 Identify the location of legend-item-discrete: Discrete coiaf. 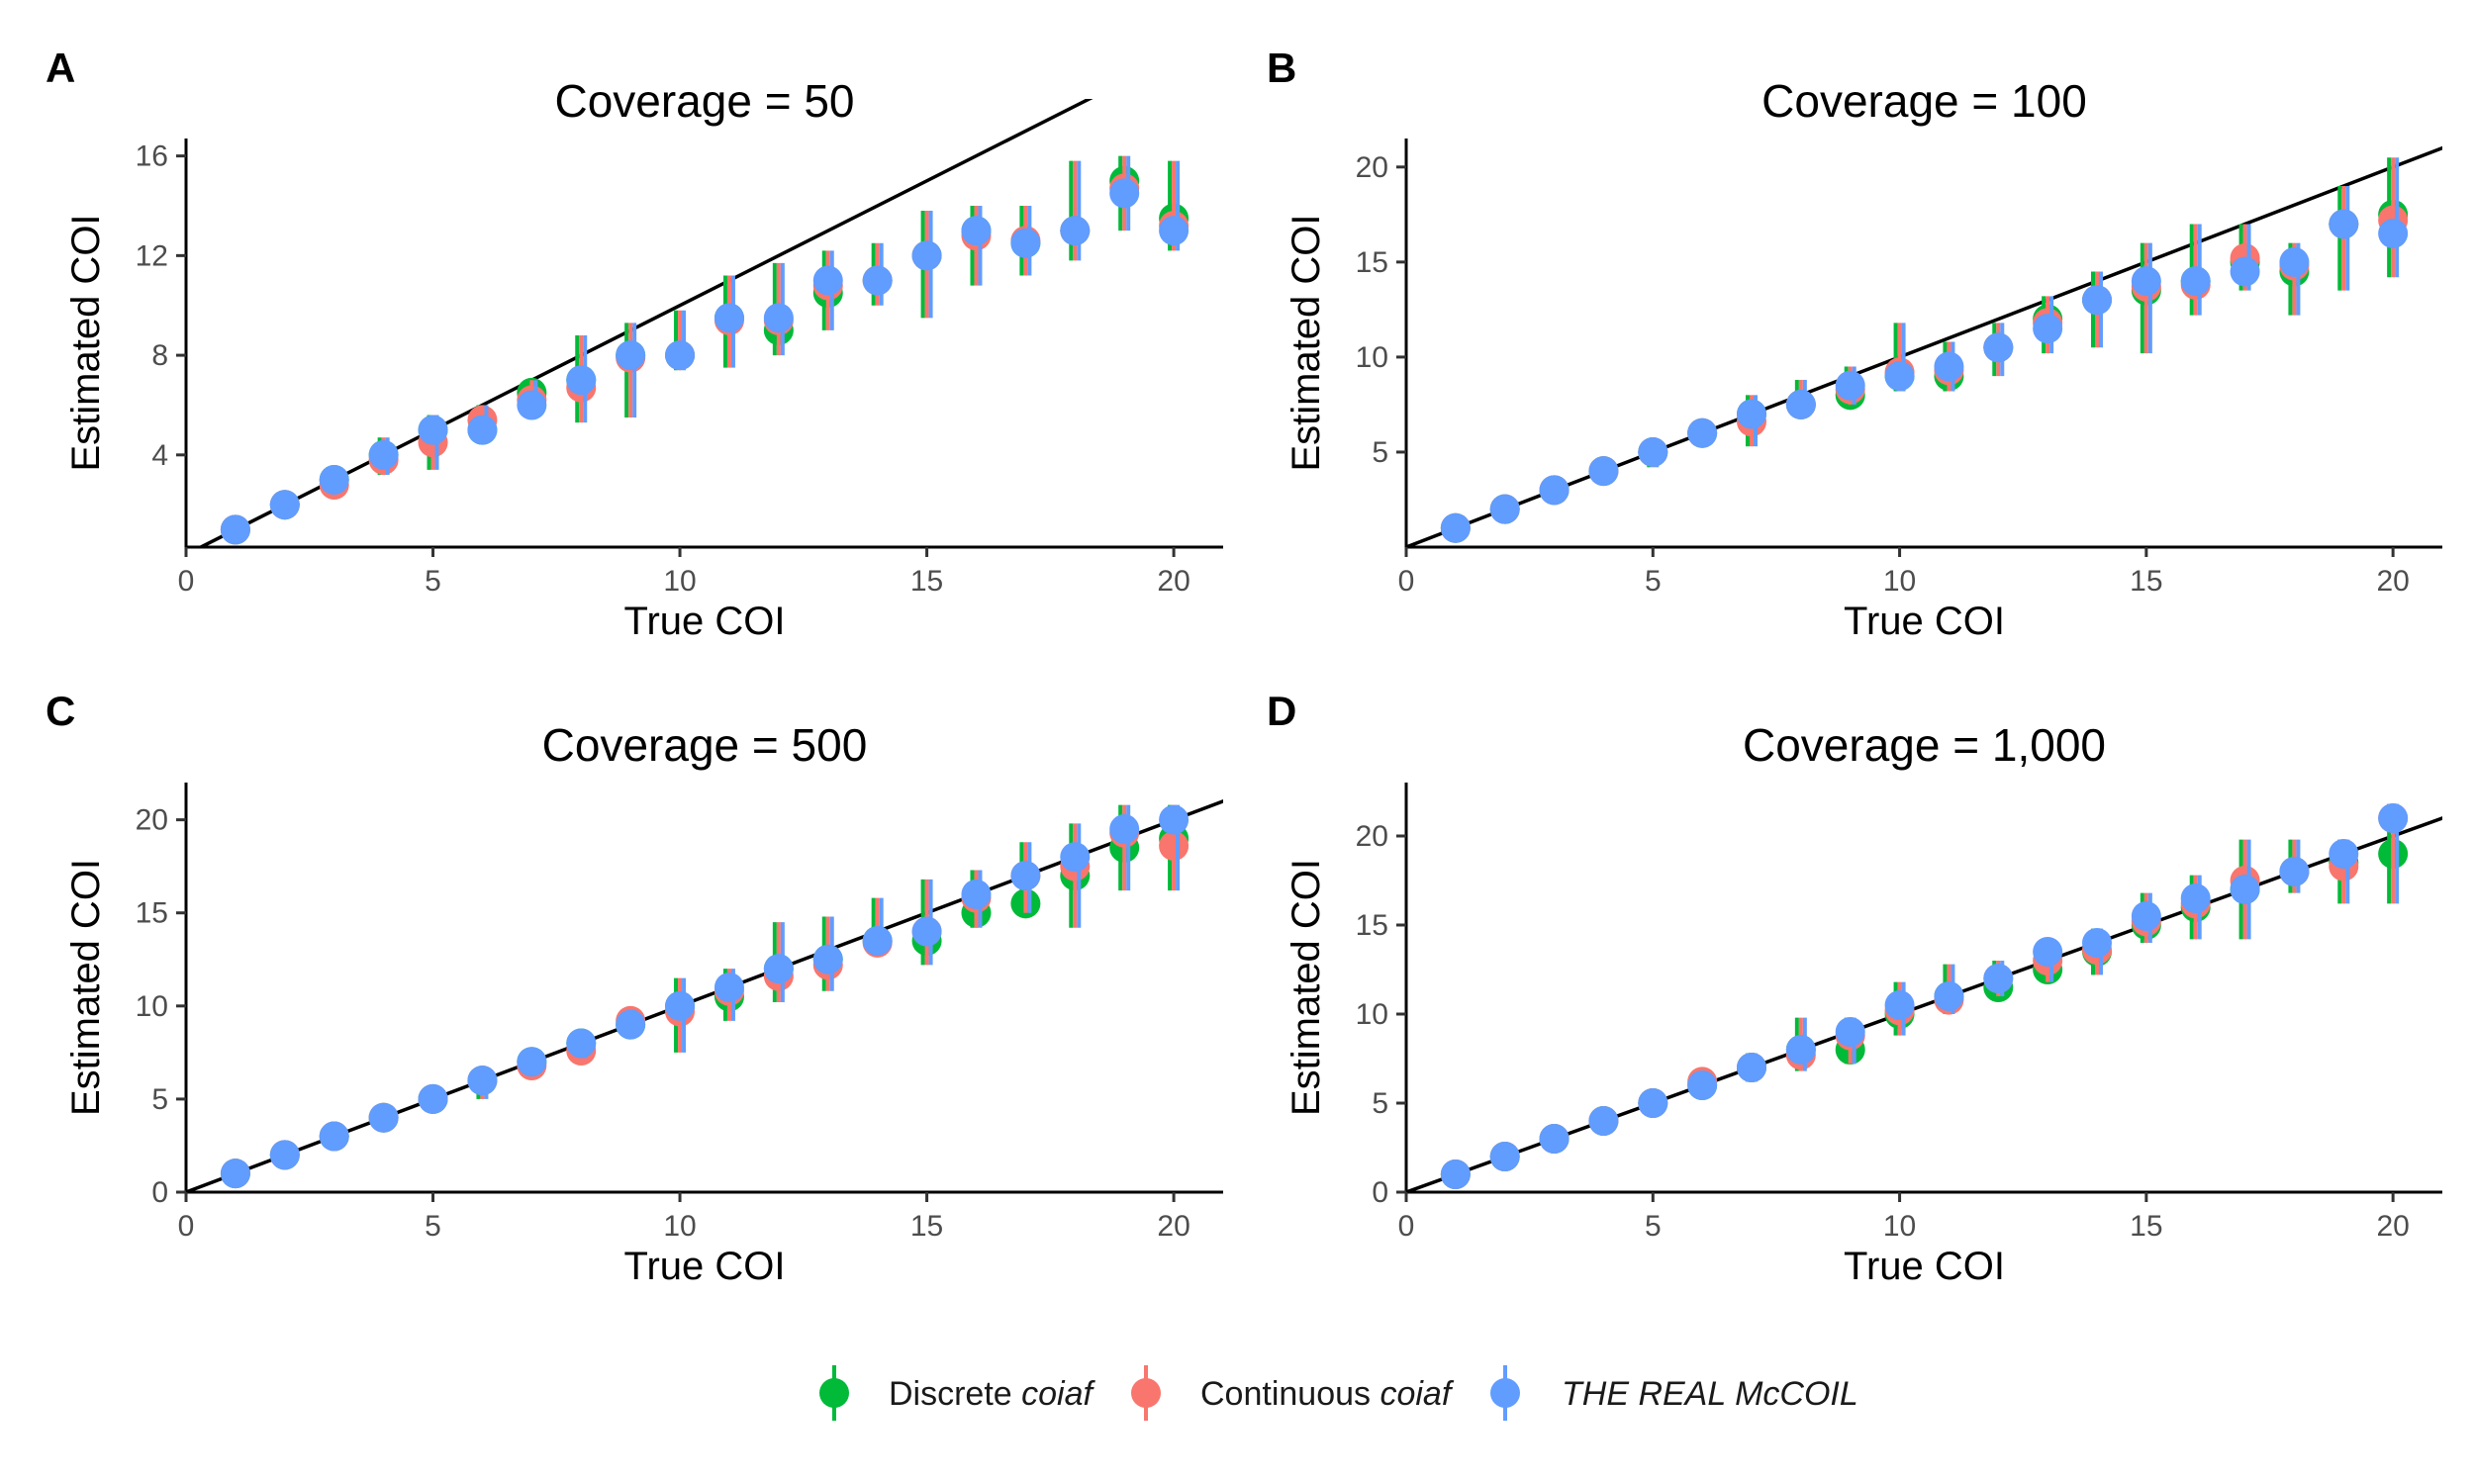
(958, 1393).